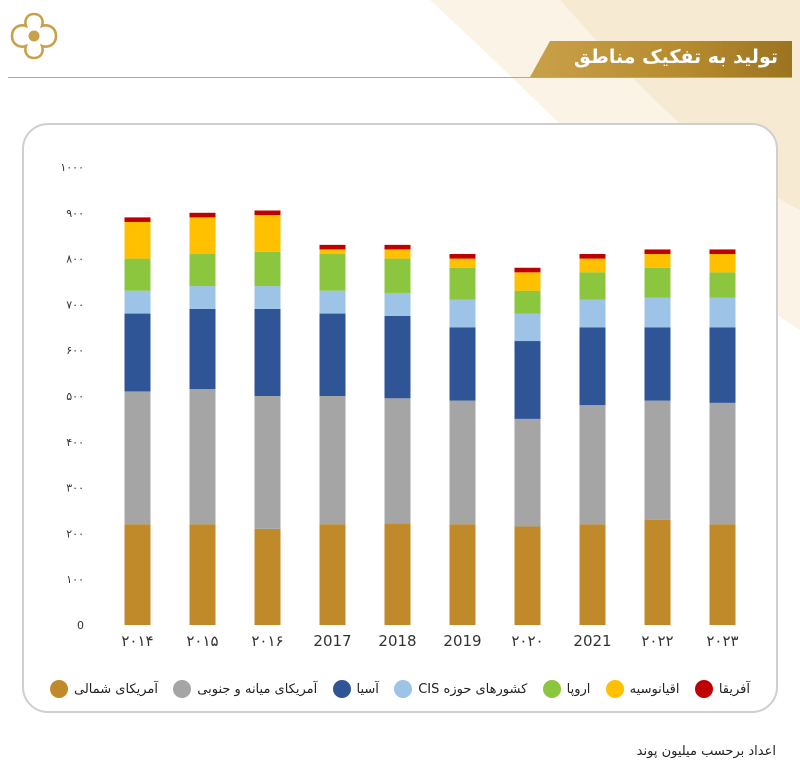 This screenshot has height=772, width=800. I want to click on legend-item: آسیا, so click(355, 689).